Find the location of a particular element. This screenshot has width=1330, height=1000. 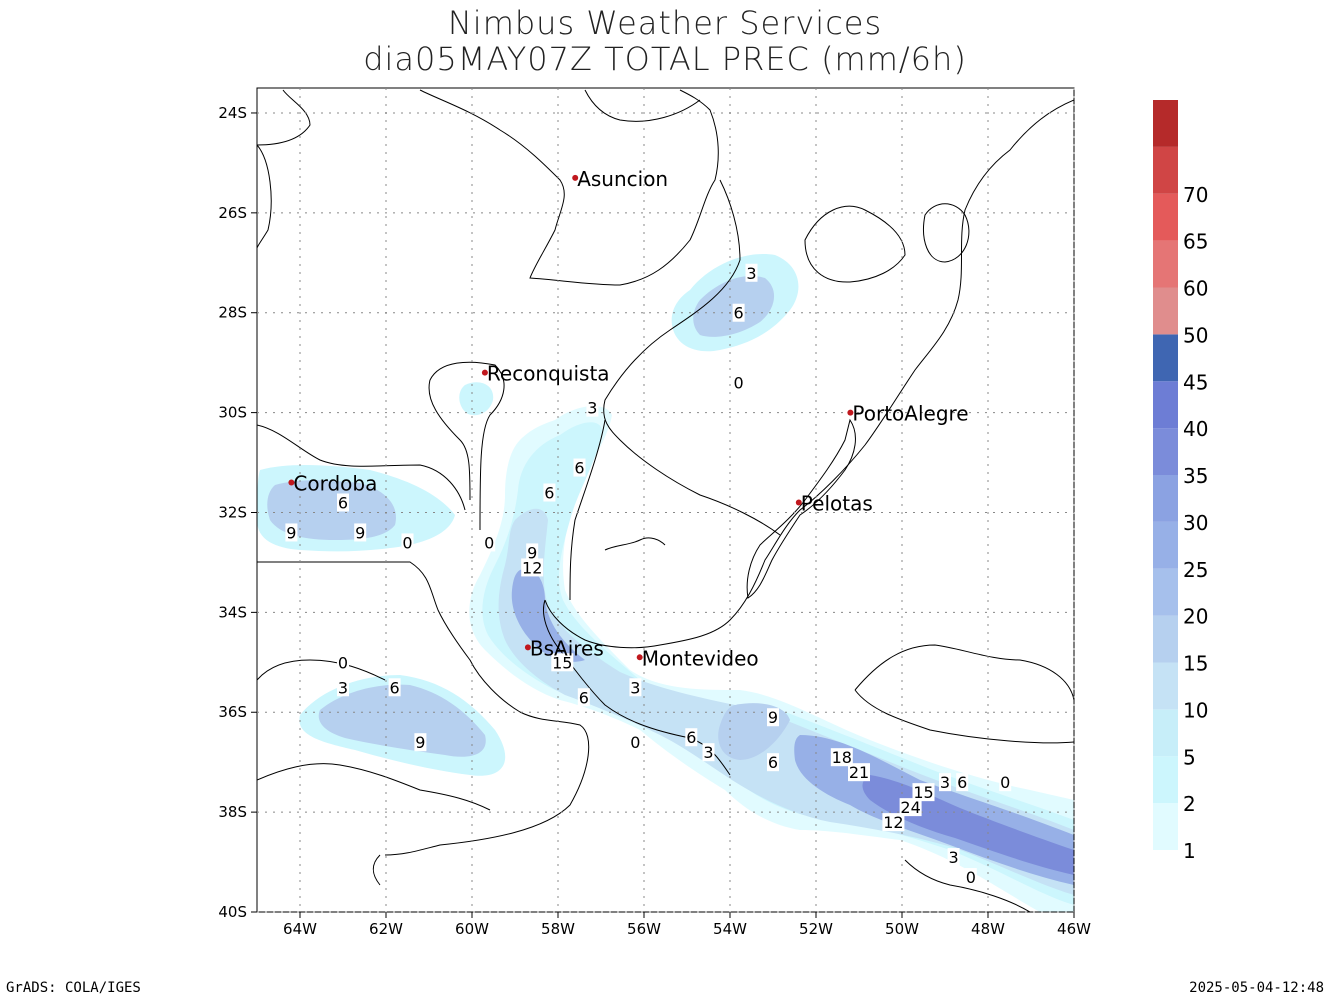

lat-tick-label: 40S is located at coordinates (232, 912).